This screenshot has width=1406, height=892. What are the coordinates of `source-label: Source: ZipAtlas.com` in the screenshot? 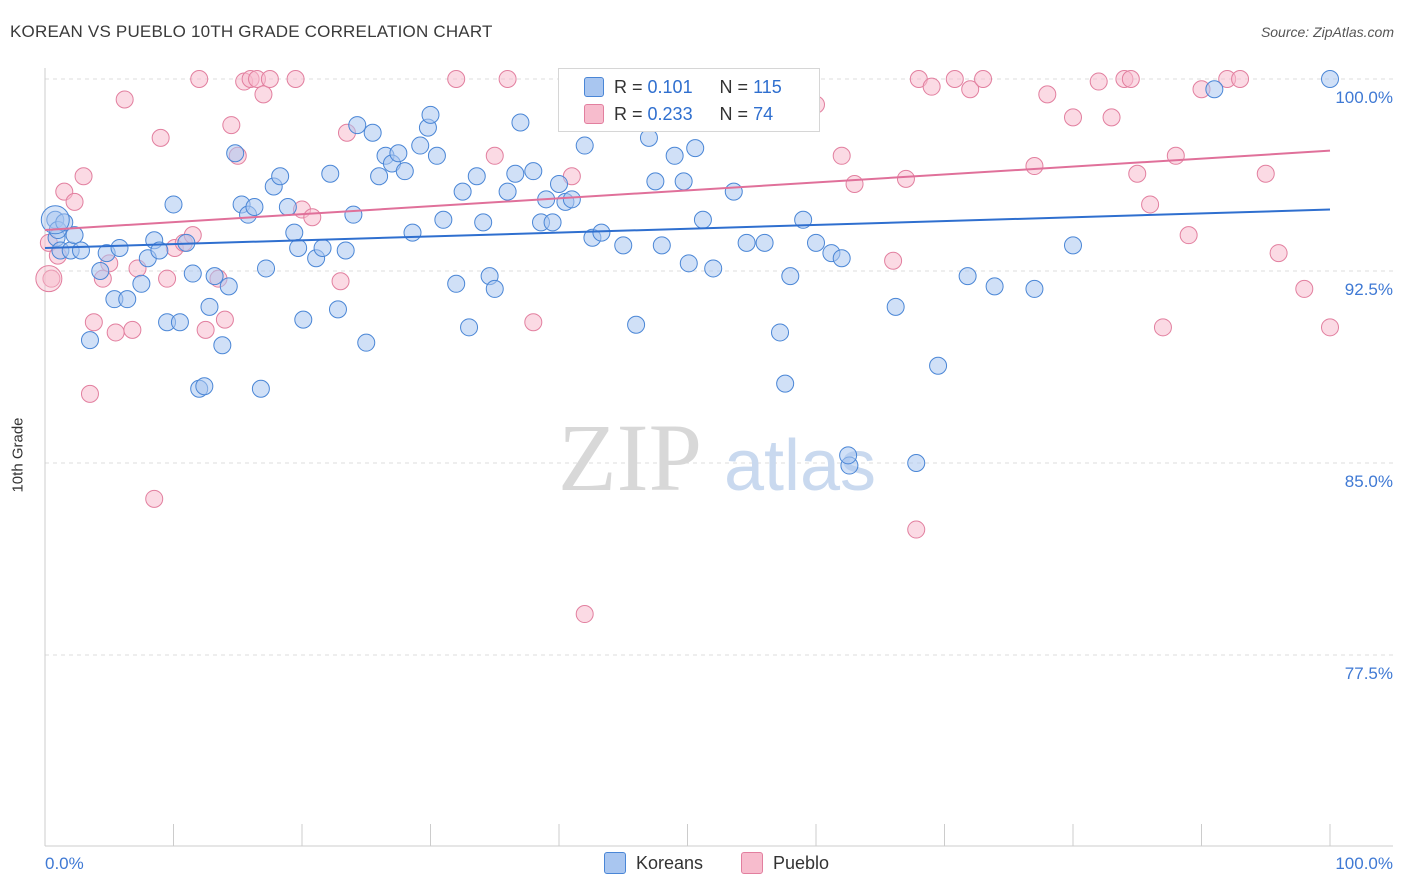 It's located at (1327, 32).